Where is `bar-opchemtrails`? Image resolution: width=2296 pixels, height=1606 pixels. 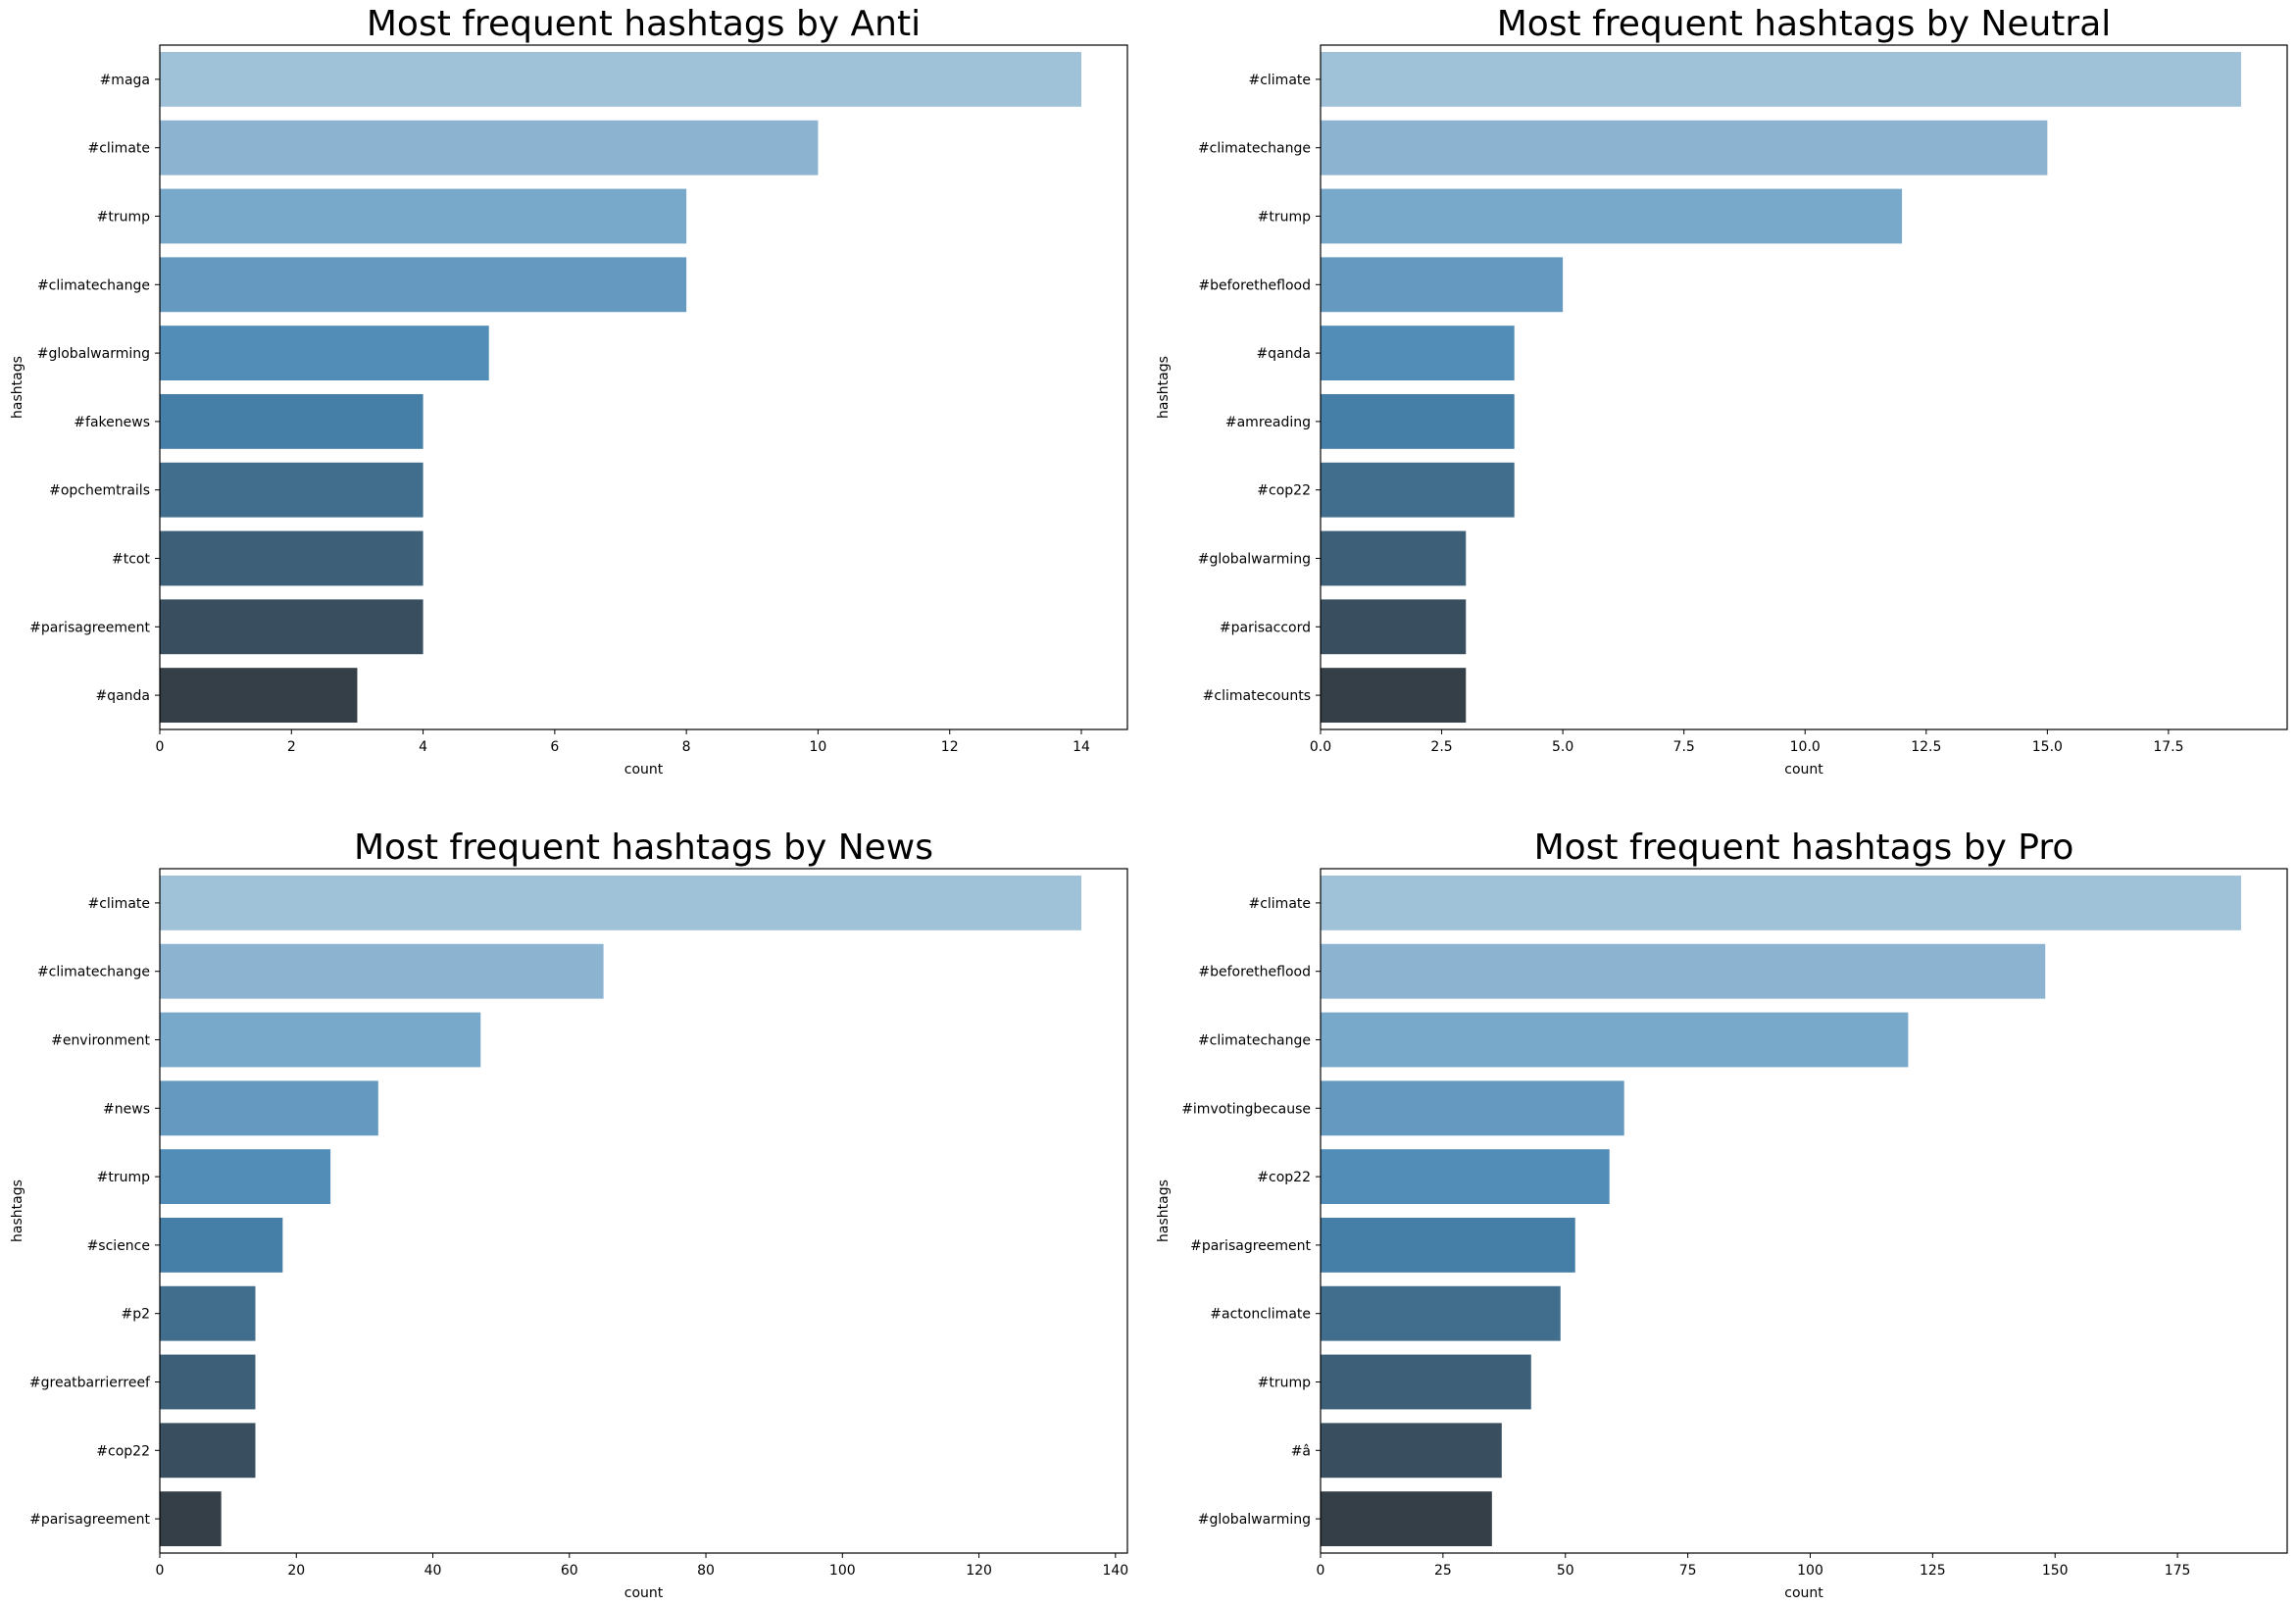 bar-opchemtrails is located at coordinates (292, 490).